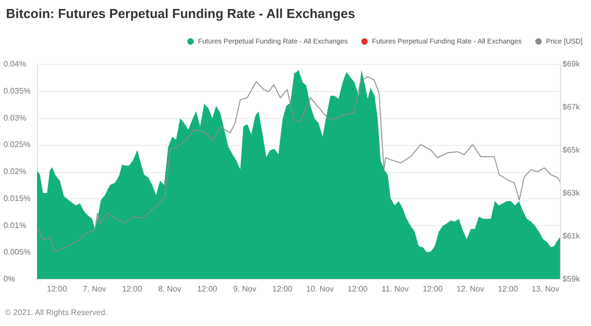 This screenshot has height=326, width=591. What do you see at coordinates (571, 279) in the screenshot?
I see `y2-tick-label: $59k` at bounding box center [571, 279].